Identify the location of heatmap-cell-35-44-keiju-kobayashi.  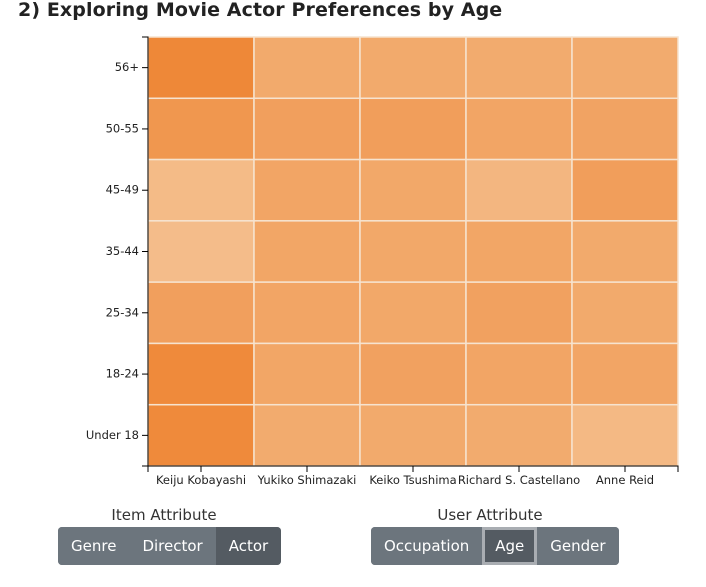
(201, 251).